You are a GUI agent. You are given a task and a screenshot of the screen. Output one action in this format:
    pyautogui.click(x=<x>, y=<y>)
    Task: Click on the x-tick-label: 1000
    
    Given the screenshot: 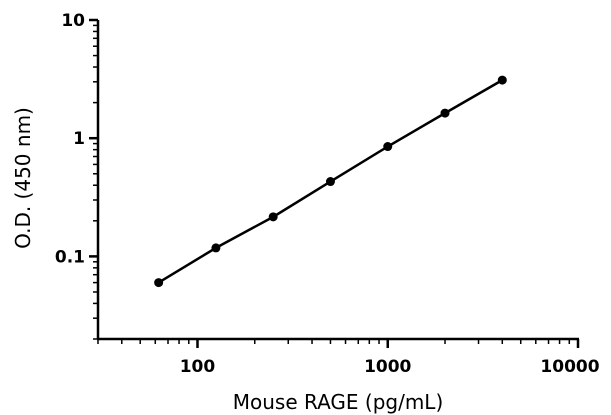 What is the action you would take?
    pyautogui.click(x=387, y=367)
    